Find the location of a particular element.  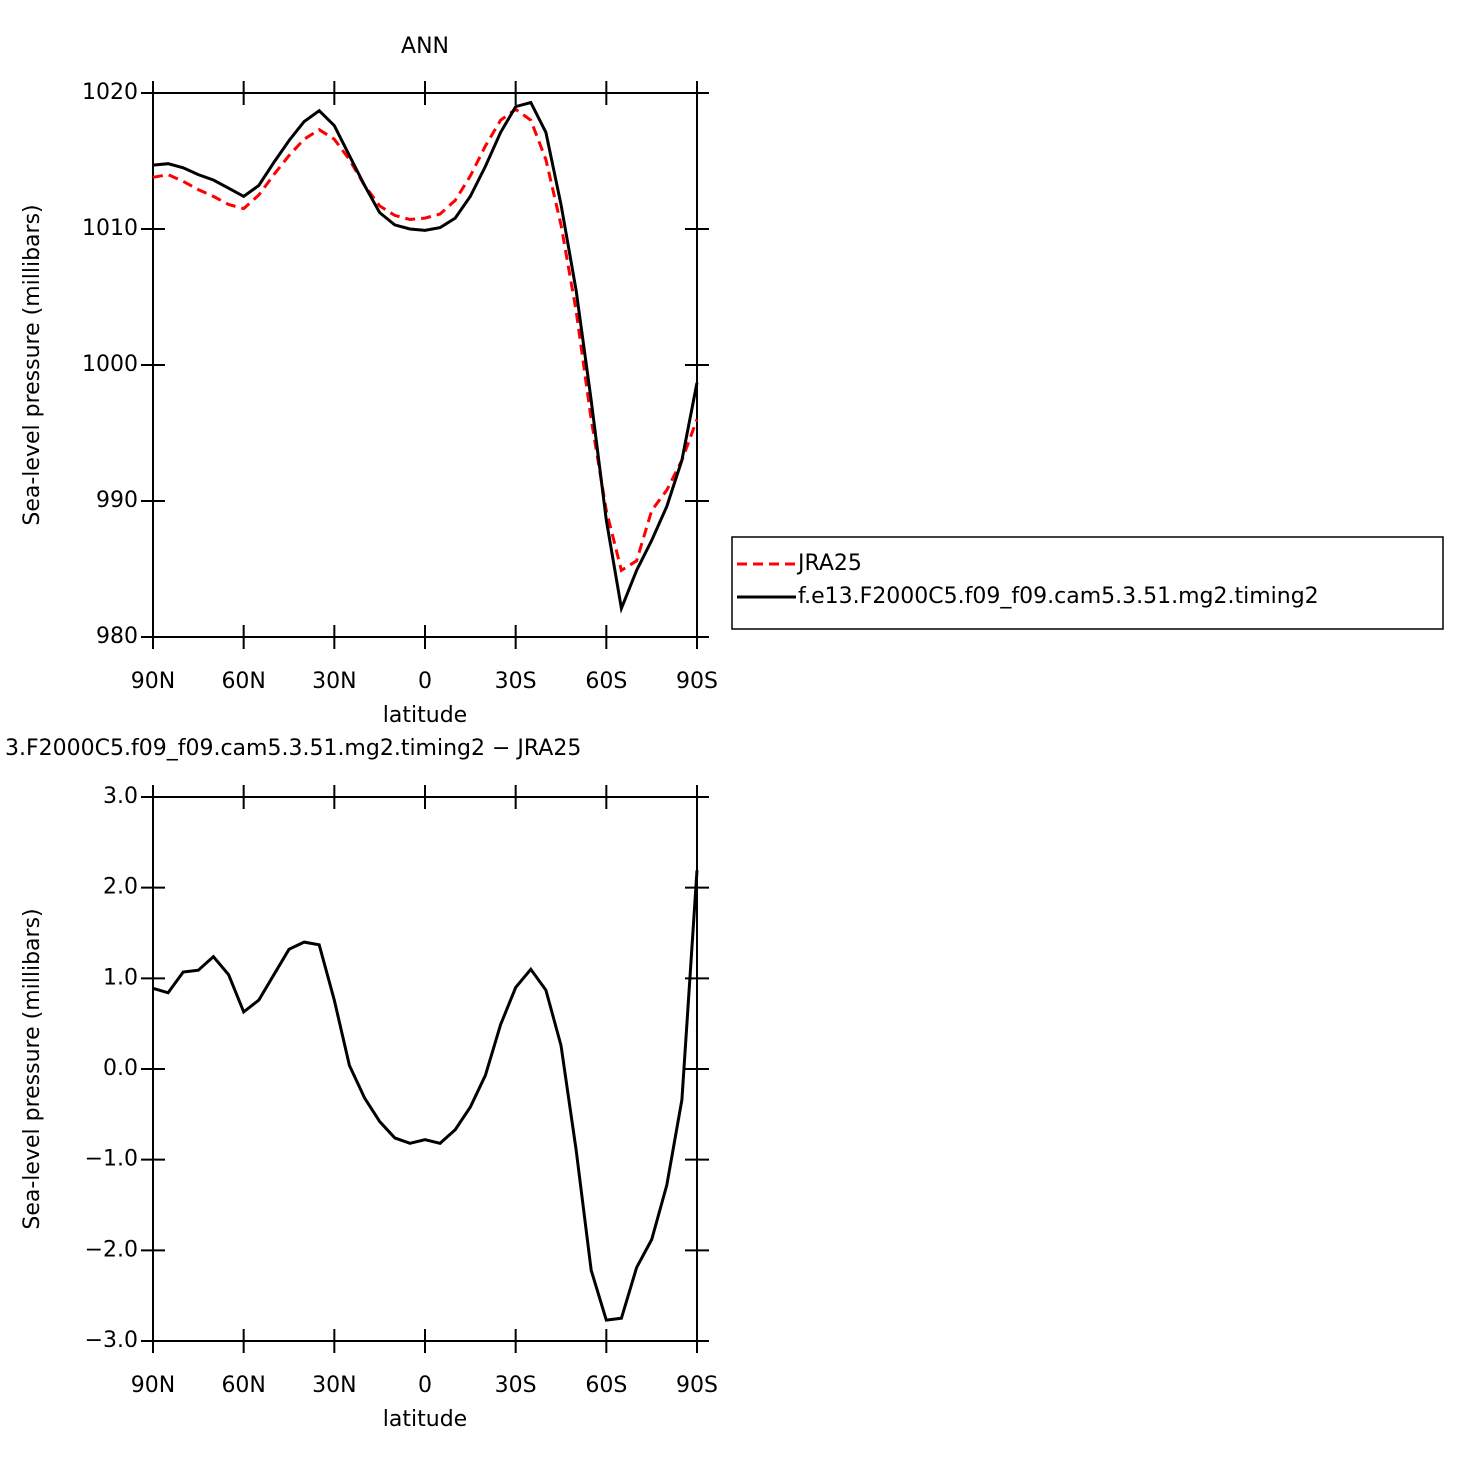

y-tick-label: 0.0 is located at coordinates (120, 1068).